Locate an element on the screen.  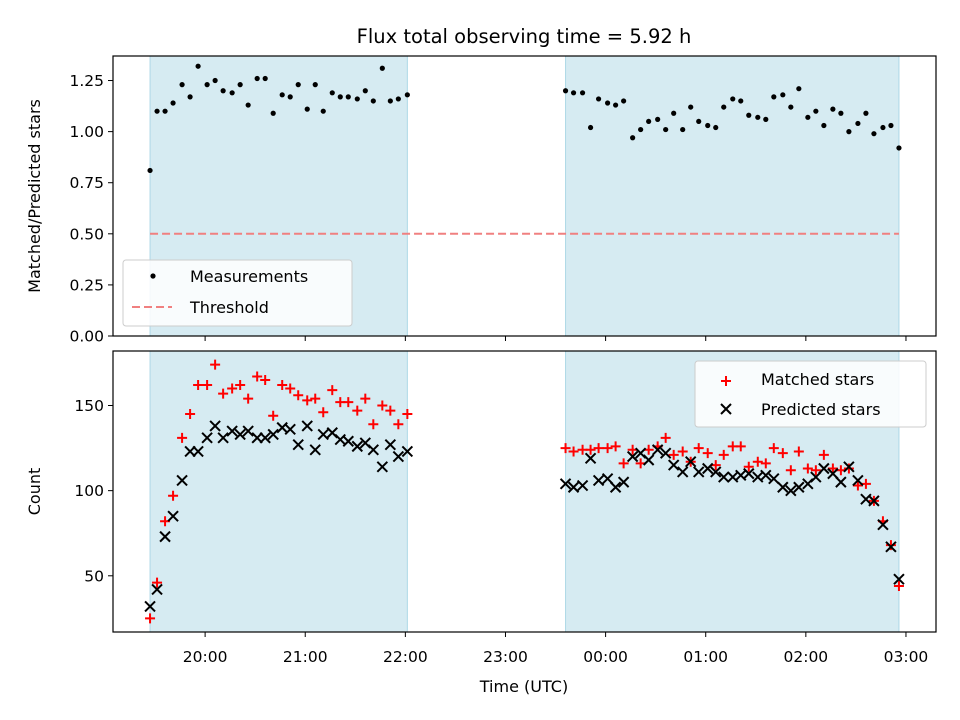
legend-box is located at coordinates (237, 293).